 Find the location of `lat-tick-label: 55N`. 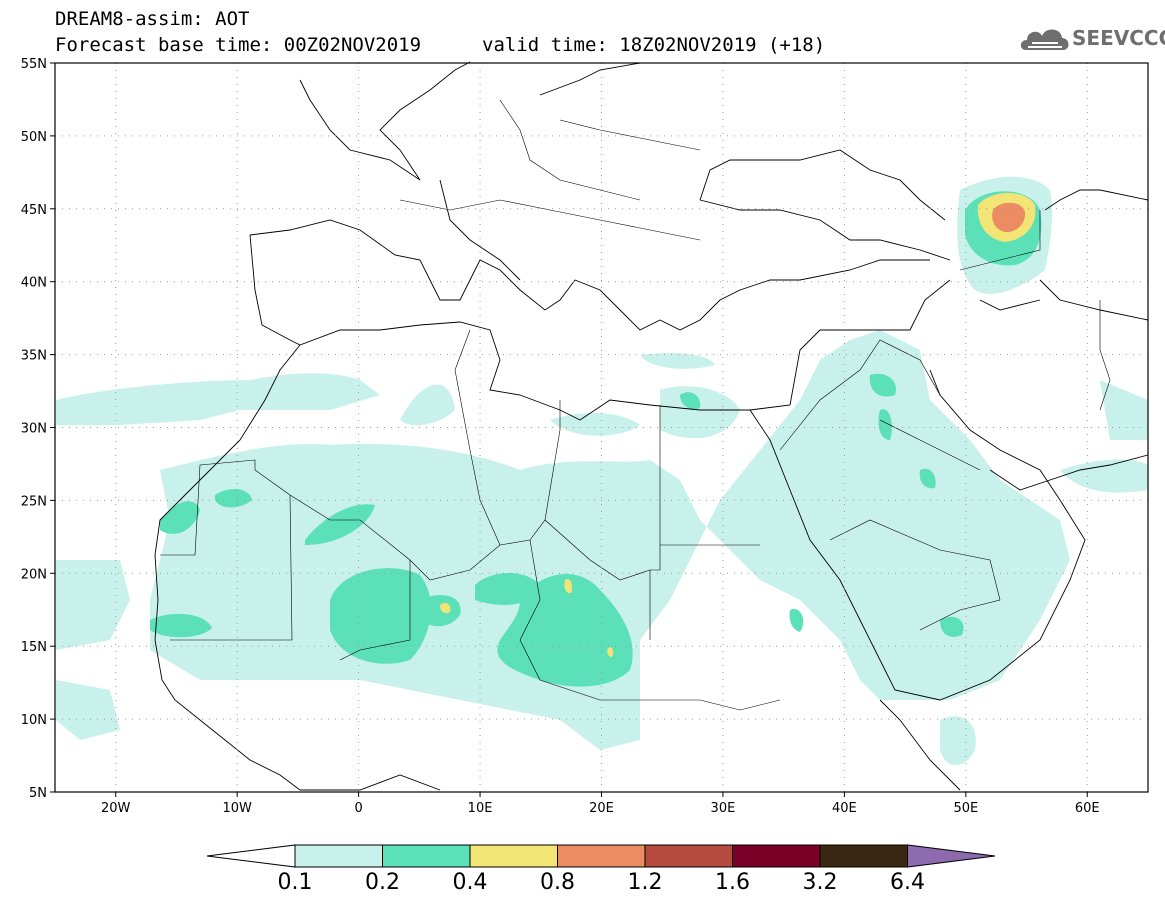

lat-tick-label: 55N is located at coordinates (34, 64).